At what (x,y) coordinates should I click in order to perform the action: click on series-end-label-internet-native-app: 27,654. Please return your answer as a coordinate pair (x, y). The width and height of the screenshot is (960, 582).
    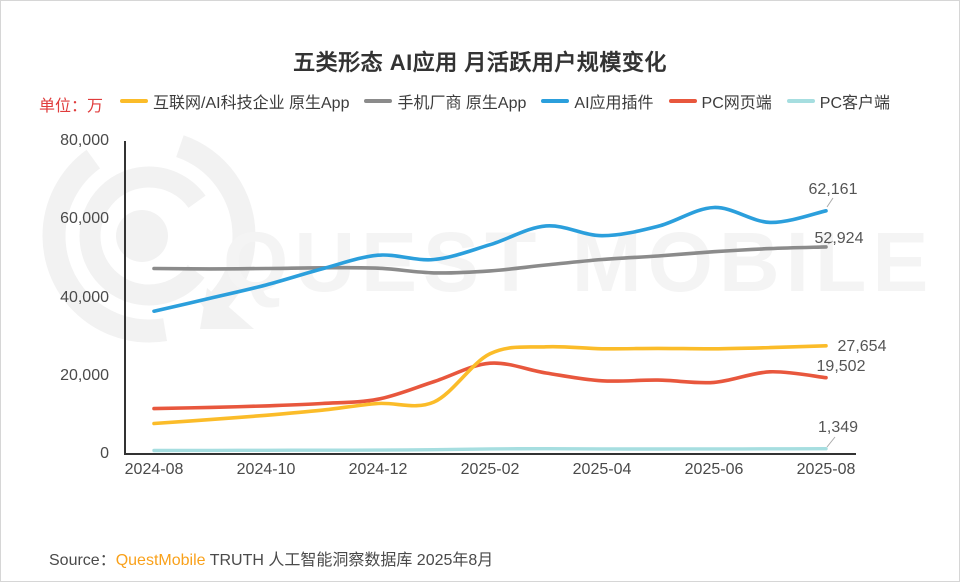
    Looking at the image, I should click on (862, 346).